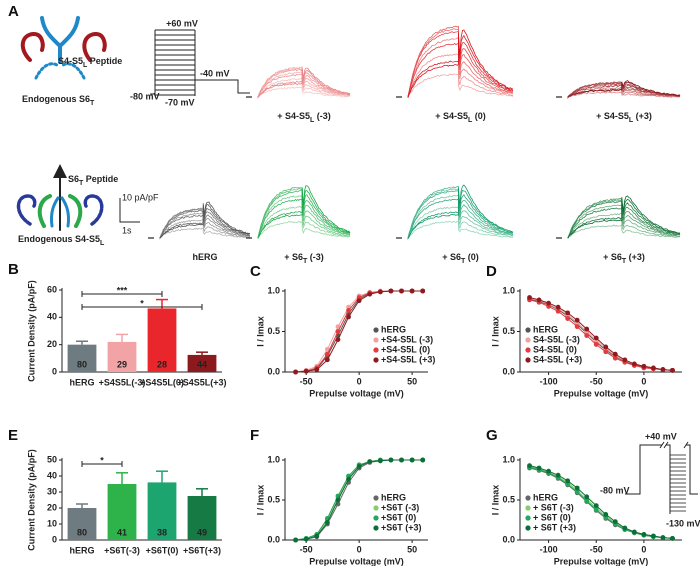  I want to click on legend-label: +S4-S5L (0), so click(405, 349).